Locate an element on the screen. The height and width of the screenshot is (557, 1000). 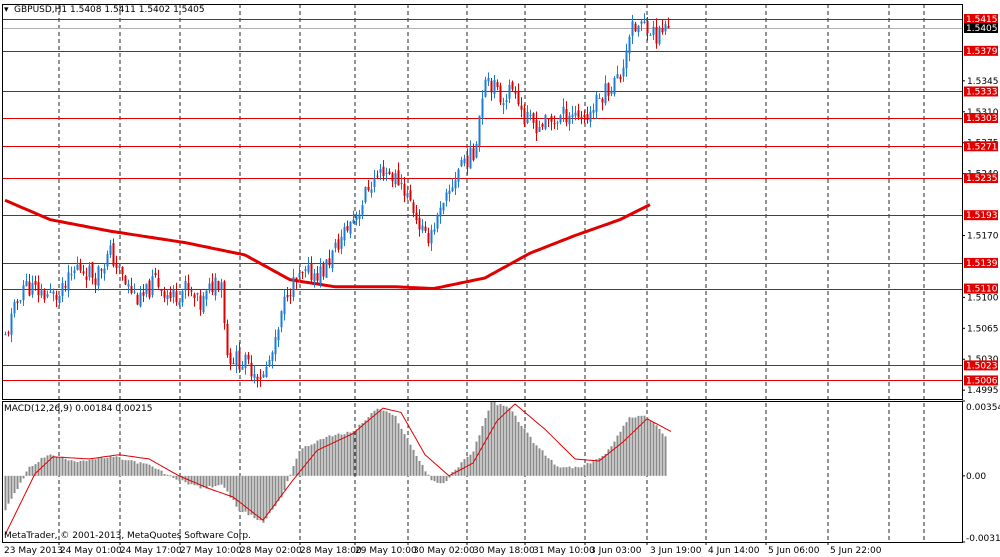
collapse-triangle-icon: ▾ is located at coordinates (6, 10).